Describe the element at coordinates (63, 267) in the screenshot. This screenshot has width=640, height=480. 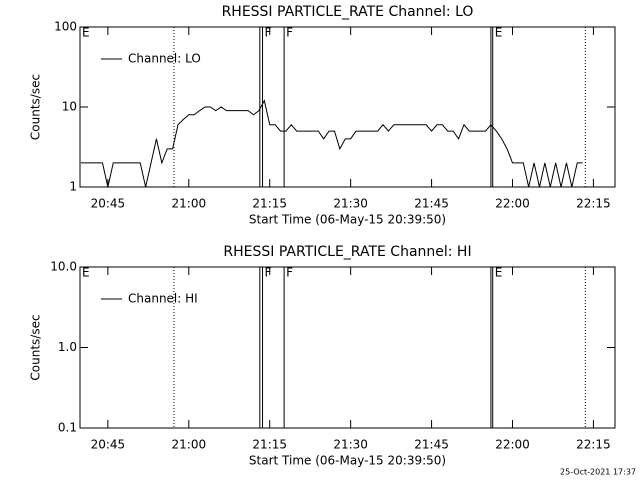
I see `y-tick-label: 10.0` at that location.